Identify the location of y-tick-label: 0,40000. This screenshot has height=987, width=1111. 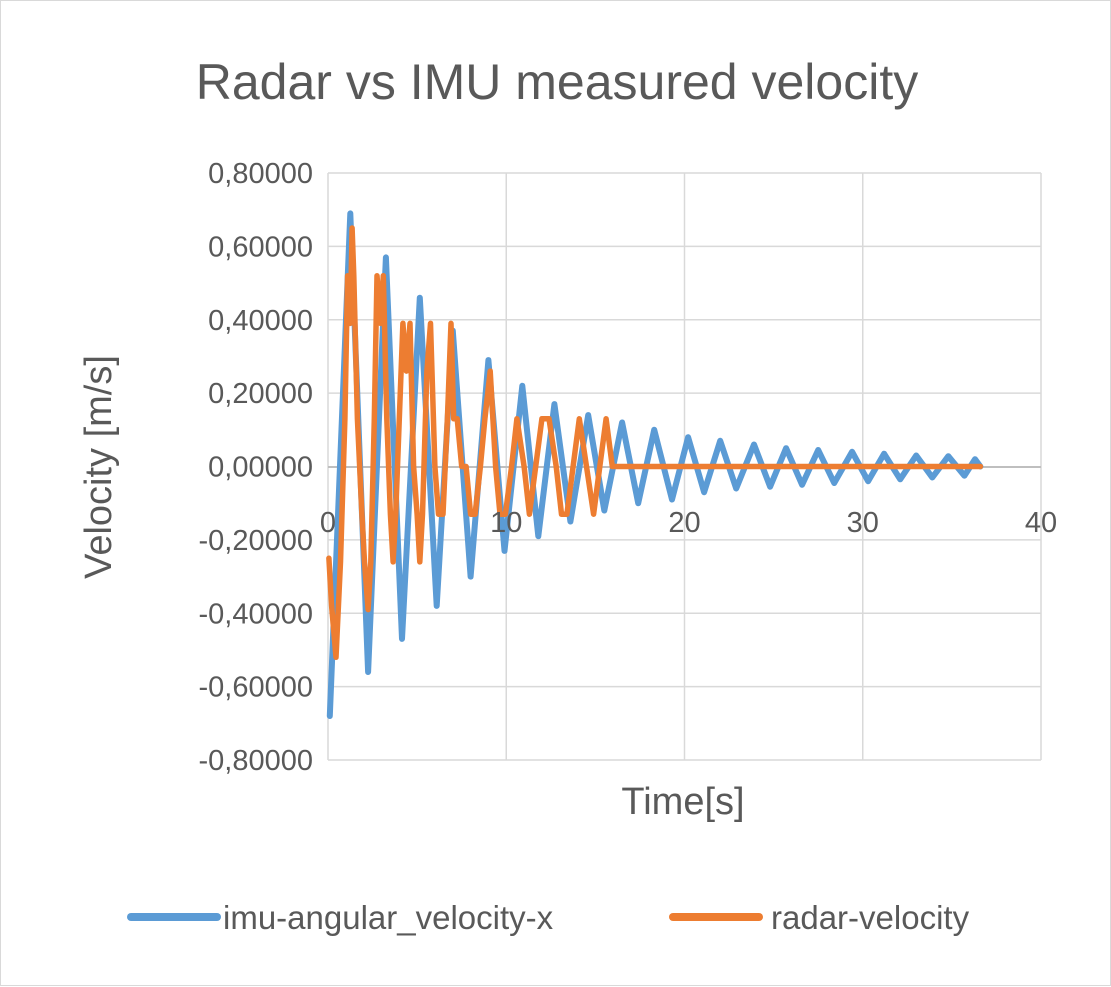
(260, 321).